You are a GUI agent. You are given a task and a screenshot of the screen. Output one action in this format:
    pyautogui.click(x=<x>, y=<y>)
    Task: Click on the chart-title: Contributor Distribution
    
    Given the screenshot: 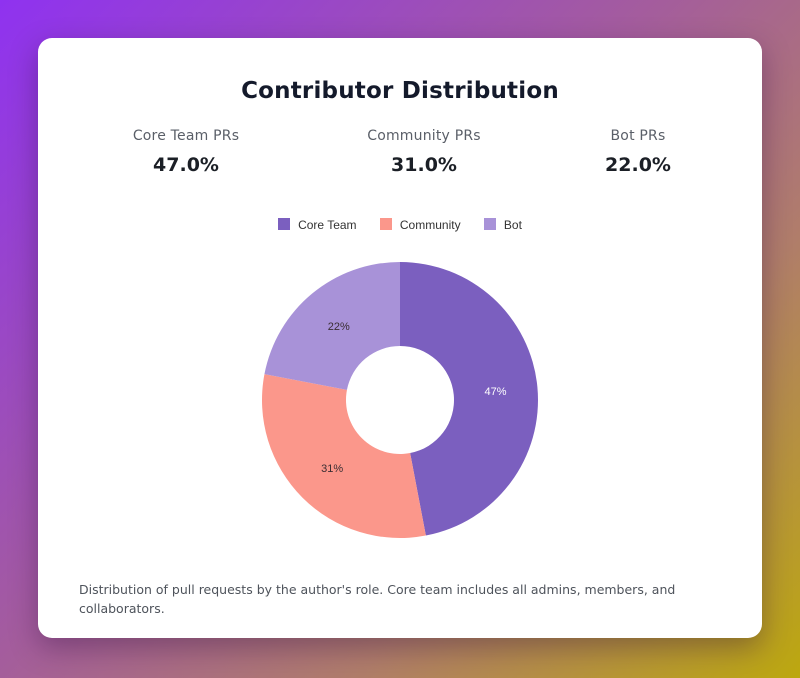 What is the action you would take?
    pyautogui.click(x=400, y=91)
    